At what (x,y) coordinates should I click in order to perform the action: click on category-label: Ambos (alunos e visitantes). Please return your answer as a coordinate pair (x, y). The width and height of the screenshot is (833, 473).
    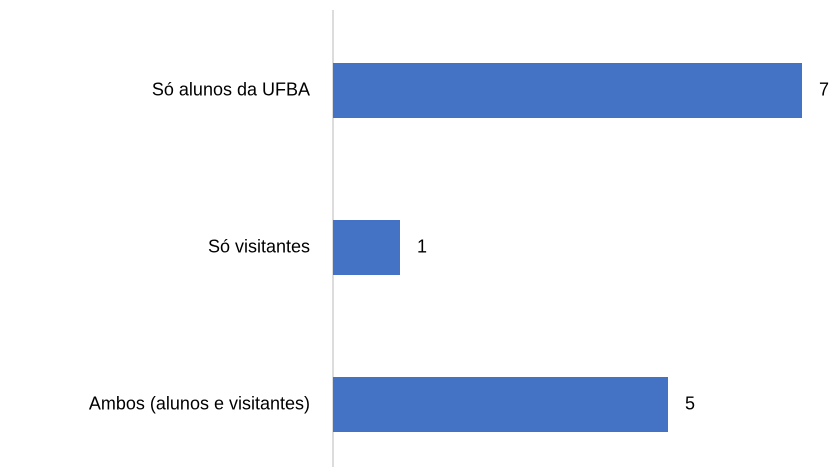
    Looking at the image, I should click on (199, 403).